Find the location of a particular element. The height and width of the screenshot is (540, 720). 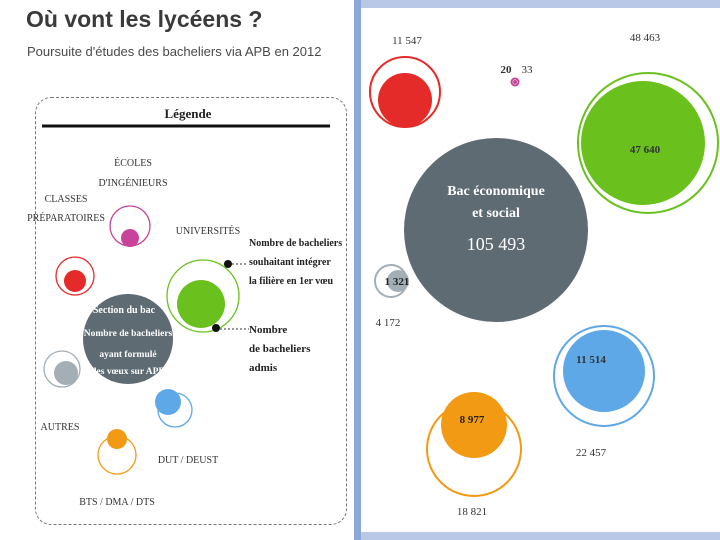

legend-label-ecoles-2: D'INGÉNIEURS is located at coordinates (132, 183).